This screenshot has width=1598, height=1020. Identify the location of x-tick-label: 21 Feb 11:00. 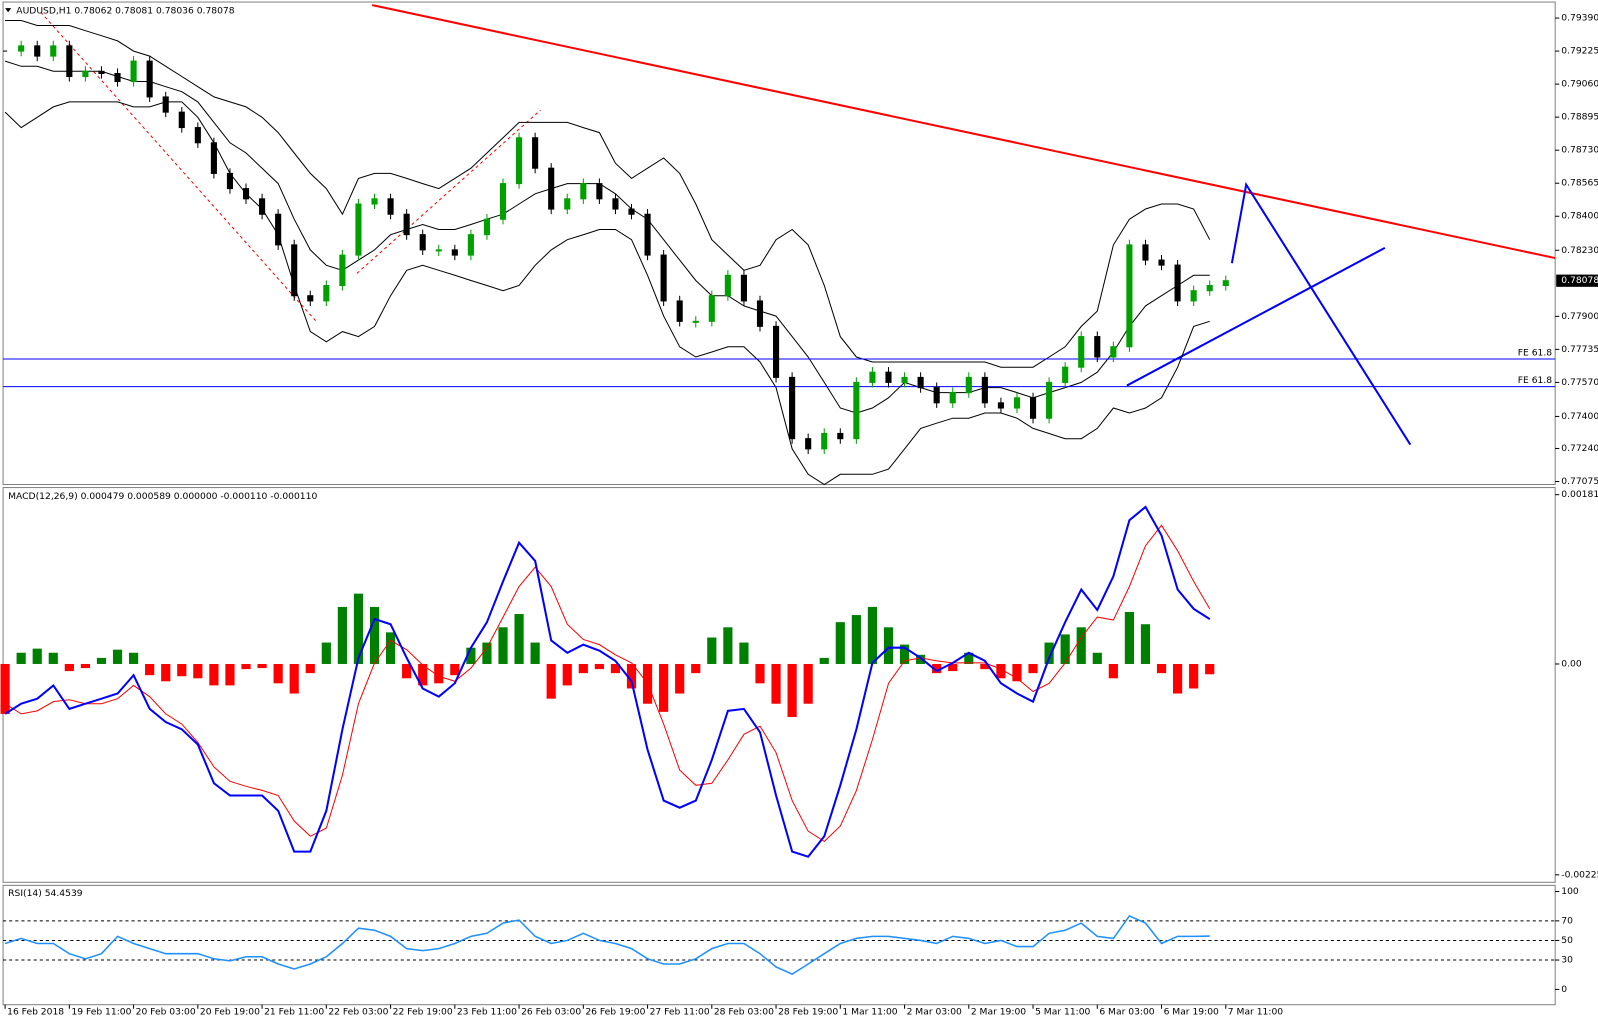
(294, 1011).